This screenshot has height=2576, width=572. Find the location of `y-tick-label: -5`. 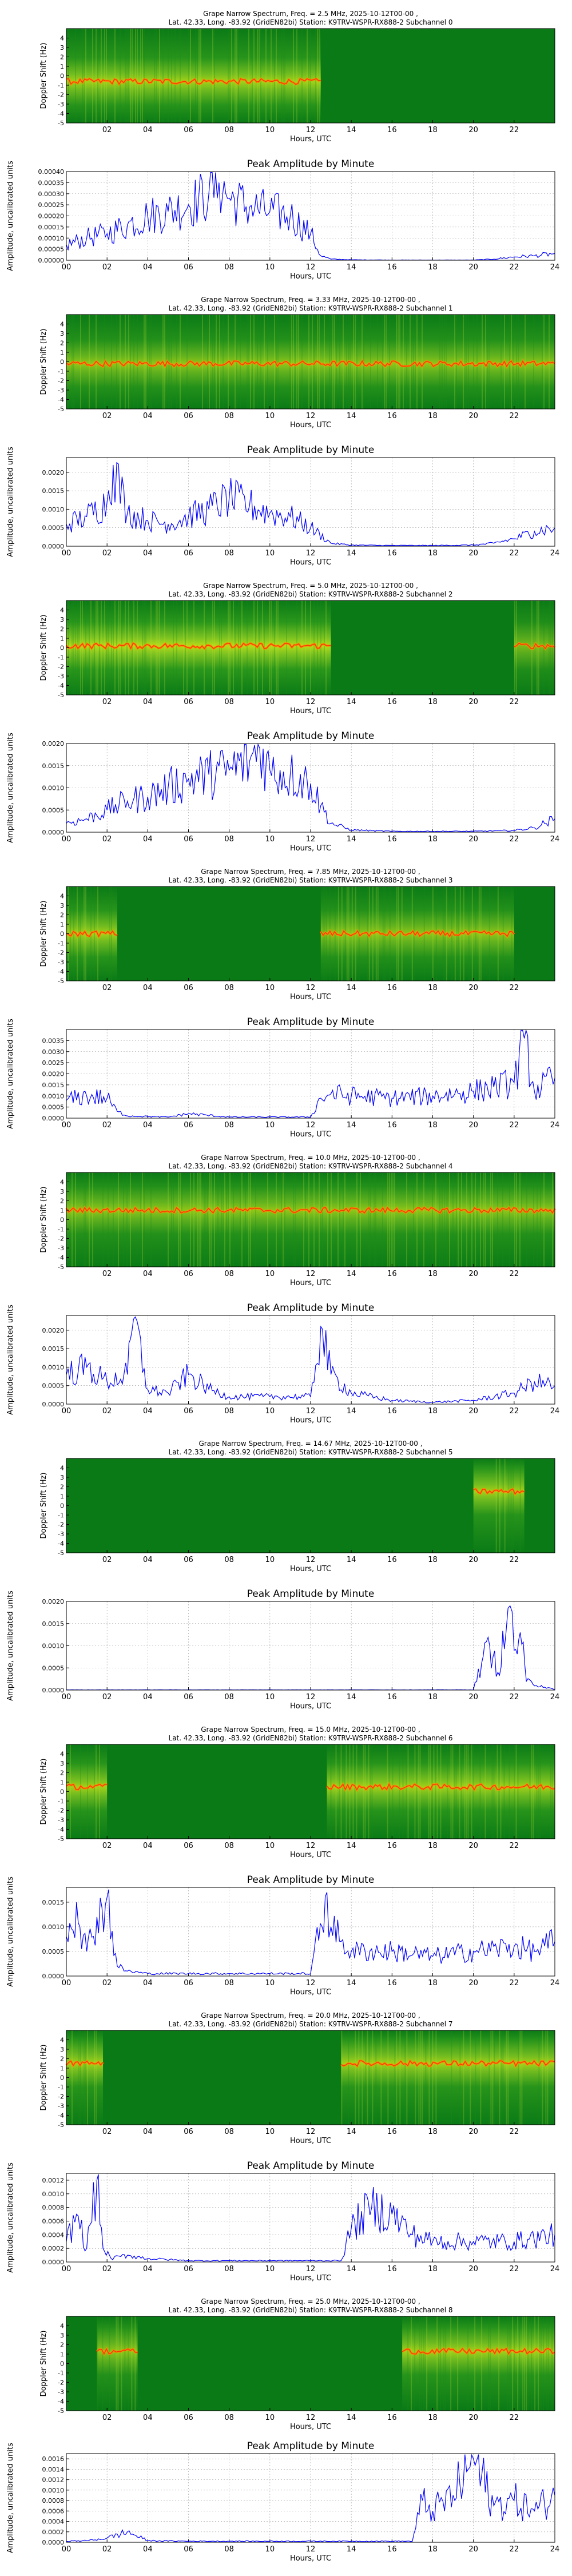

y-tick-label: -5 is located at coordinates (61, 695).